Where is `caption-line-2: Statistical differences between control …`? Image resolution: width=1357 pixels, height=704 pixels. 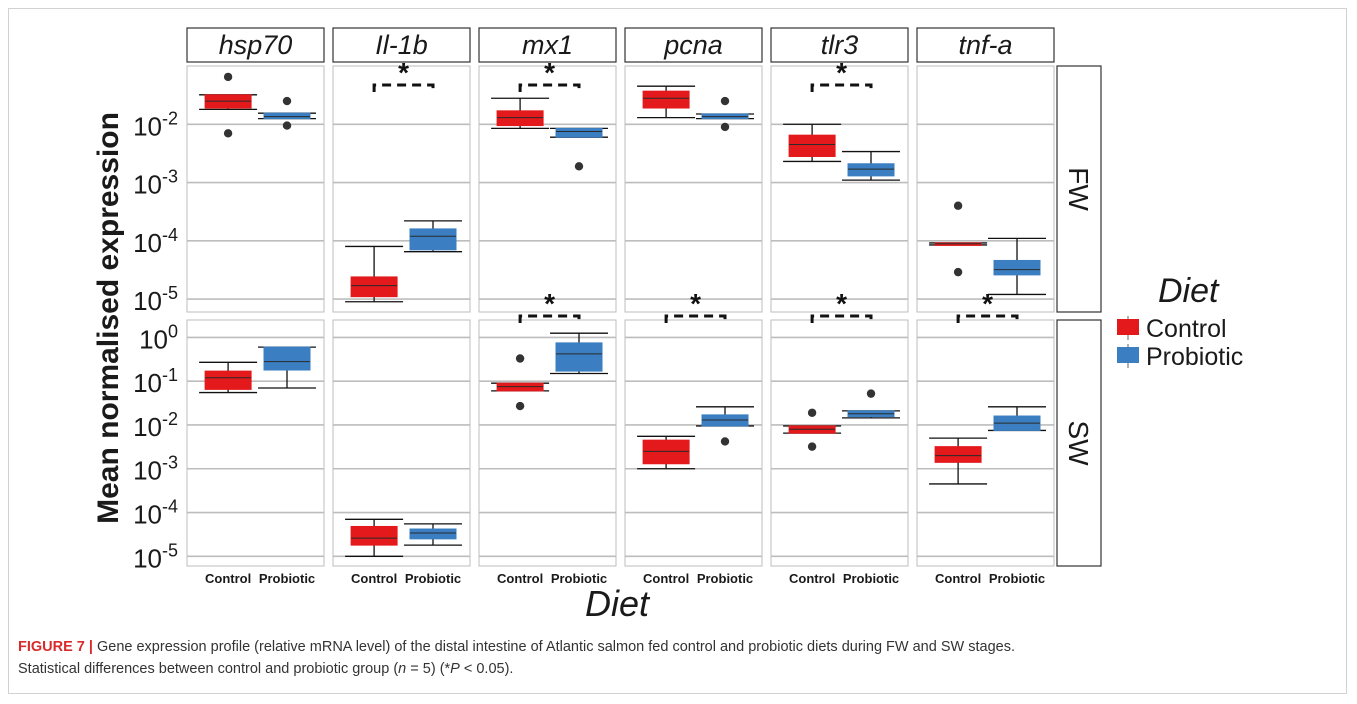
caption-line-2: Statistical differences between control … is located at coordinates (678, 669).